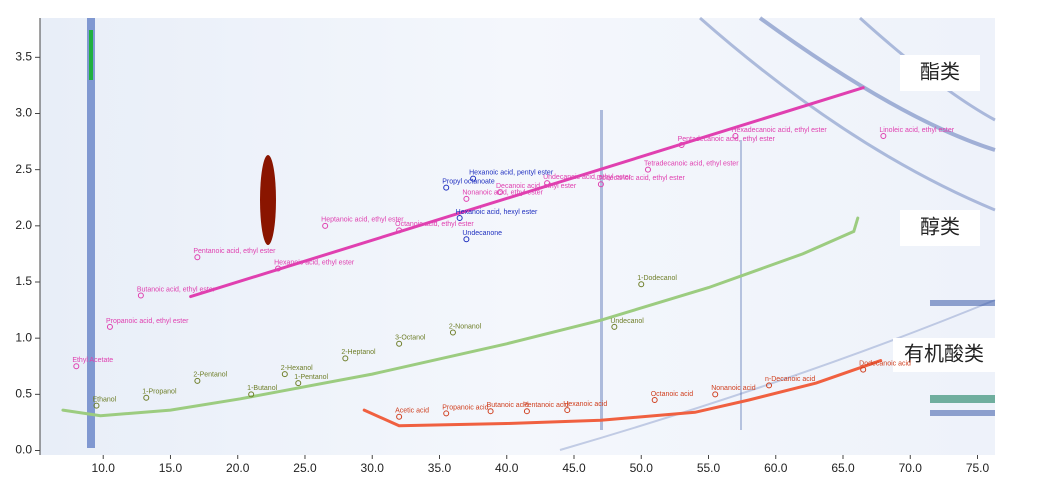 The image size is (1046, 488). What do you see at coordinates (691, 164) in the screenshot?
I see `peak-label: Tetradecanoic acid, ethyl ester` at bounding box center [691, 164].